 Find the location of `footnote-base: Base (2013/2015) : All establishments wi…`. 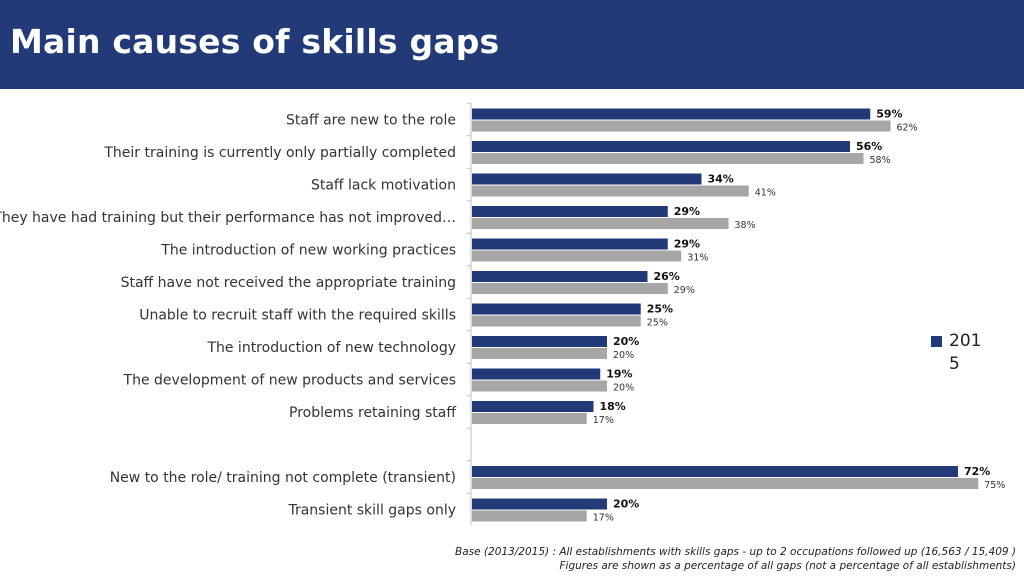

footnote-base: Base (2013/2015) : All establishments wi… is located at coordinates (735, 552).